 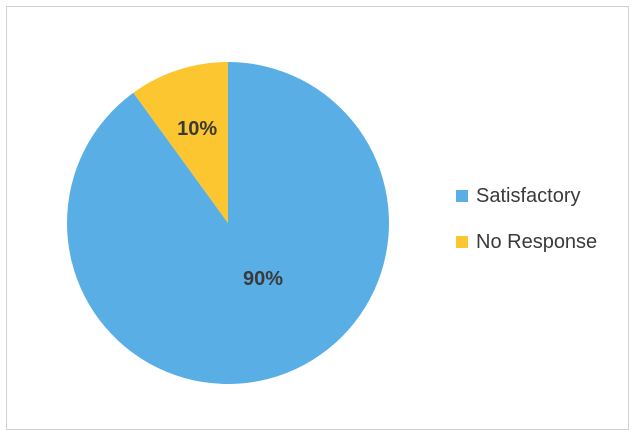 I want to click on legend-swatch-no-response, so click(x=462, y=242).